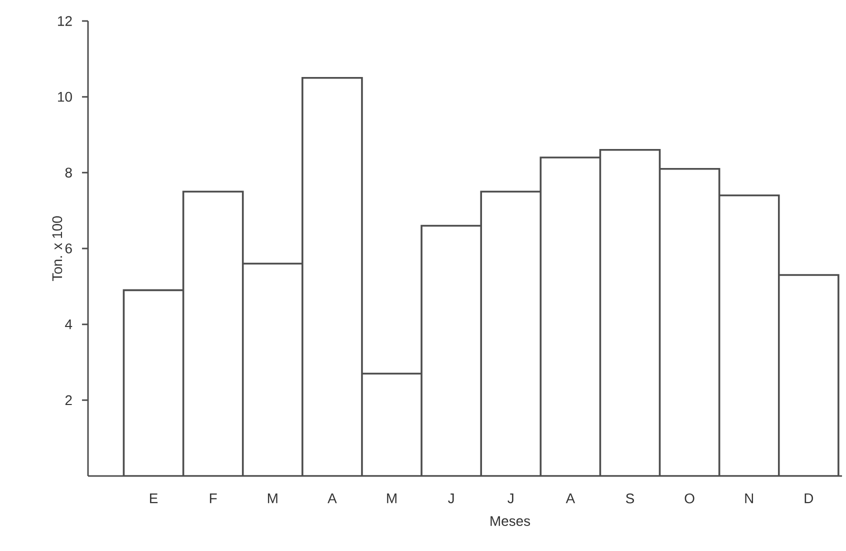  I want to click on x-tick-label: O, so click(689, 498).